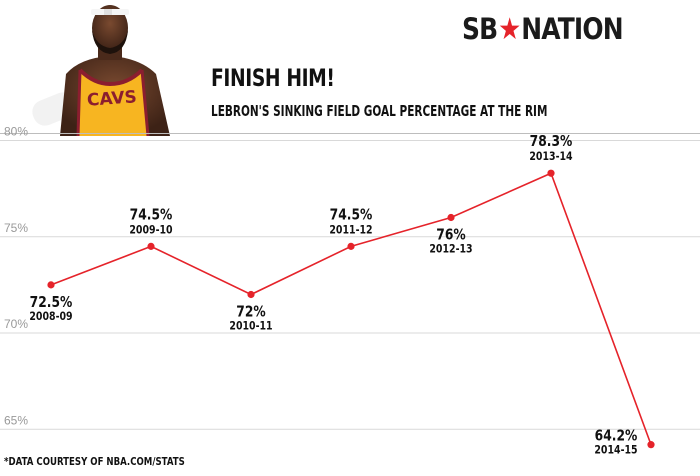  What do you see at coordinates (251, 311) in the screenshot?
I see `data-label-value: 72%` at bounding box center [251, 311].